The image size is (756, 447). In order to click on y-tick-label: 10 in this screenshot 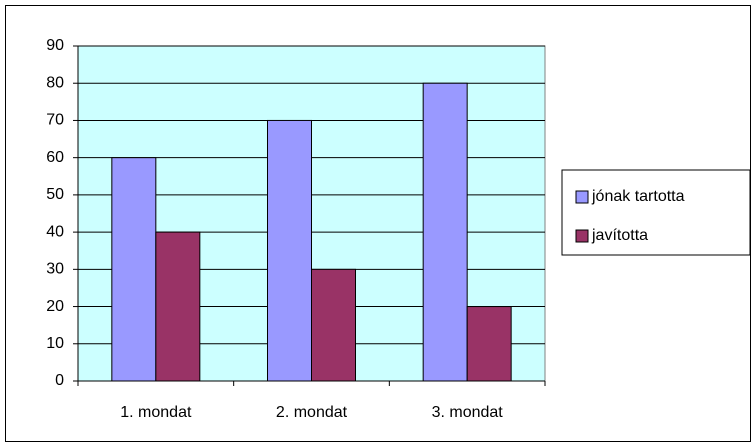, I will do `click(55, 343)`.